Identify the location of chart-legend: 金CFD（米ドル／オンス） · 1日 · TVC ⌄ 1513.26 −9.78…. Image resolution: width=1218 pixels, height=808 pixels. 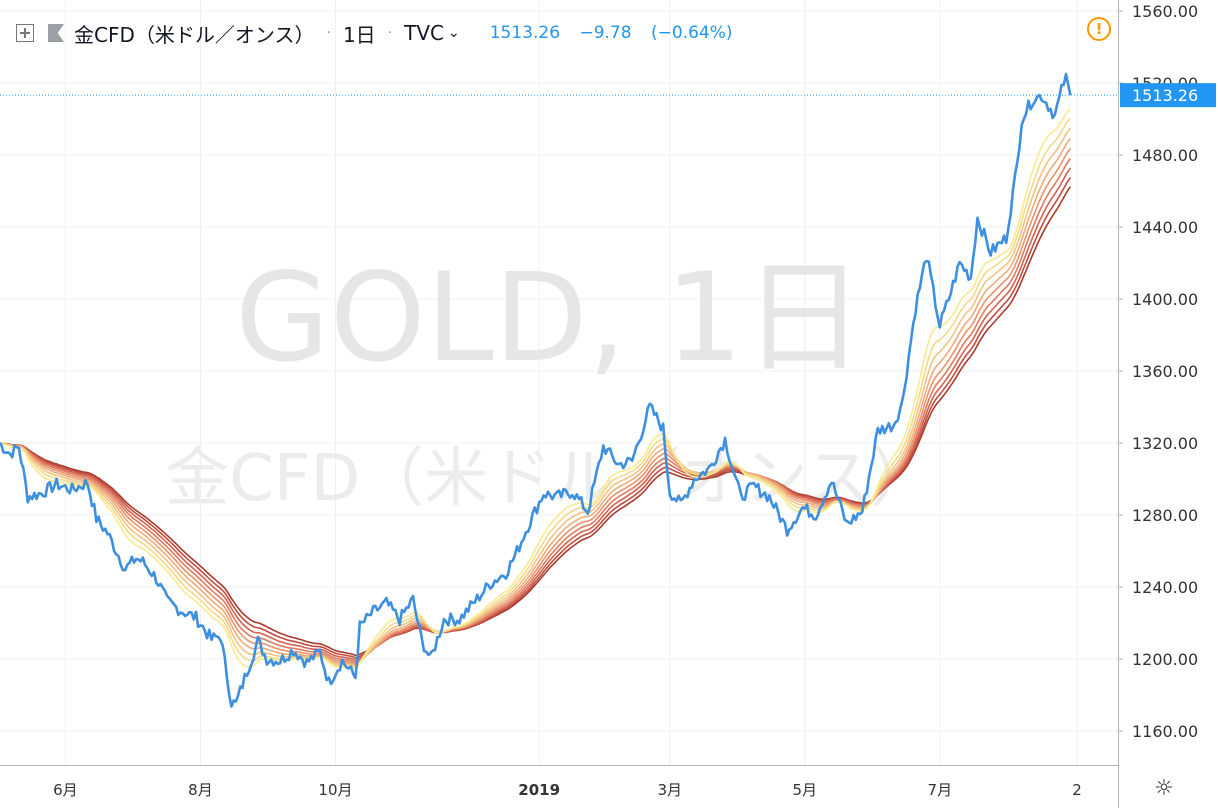
(381, 33).